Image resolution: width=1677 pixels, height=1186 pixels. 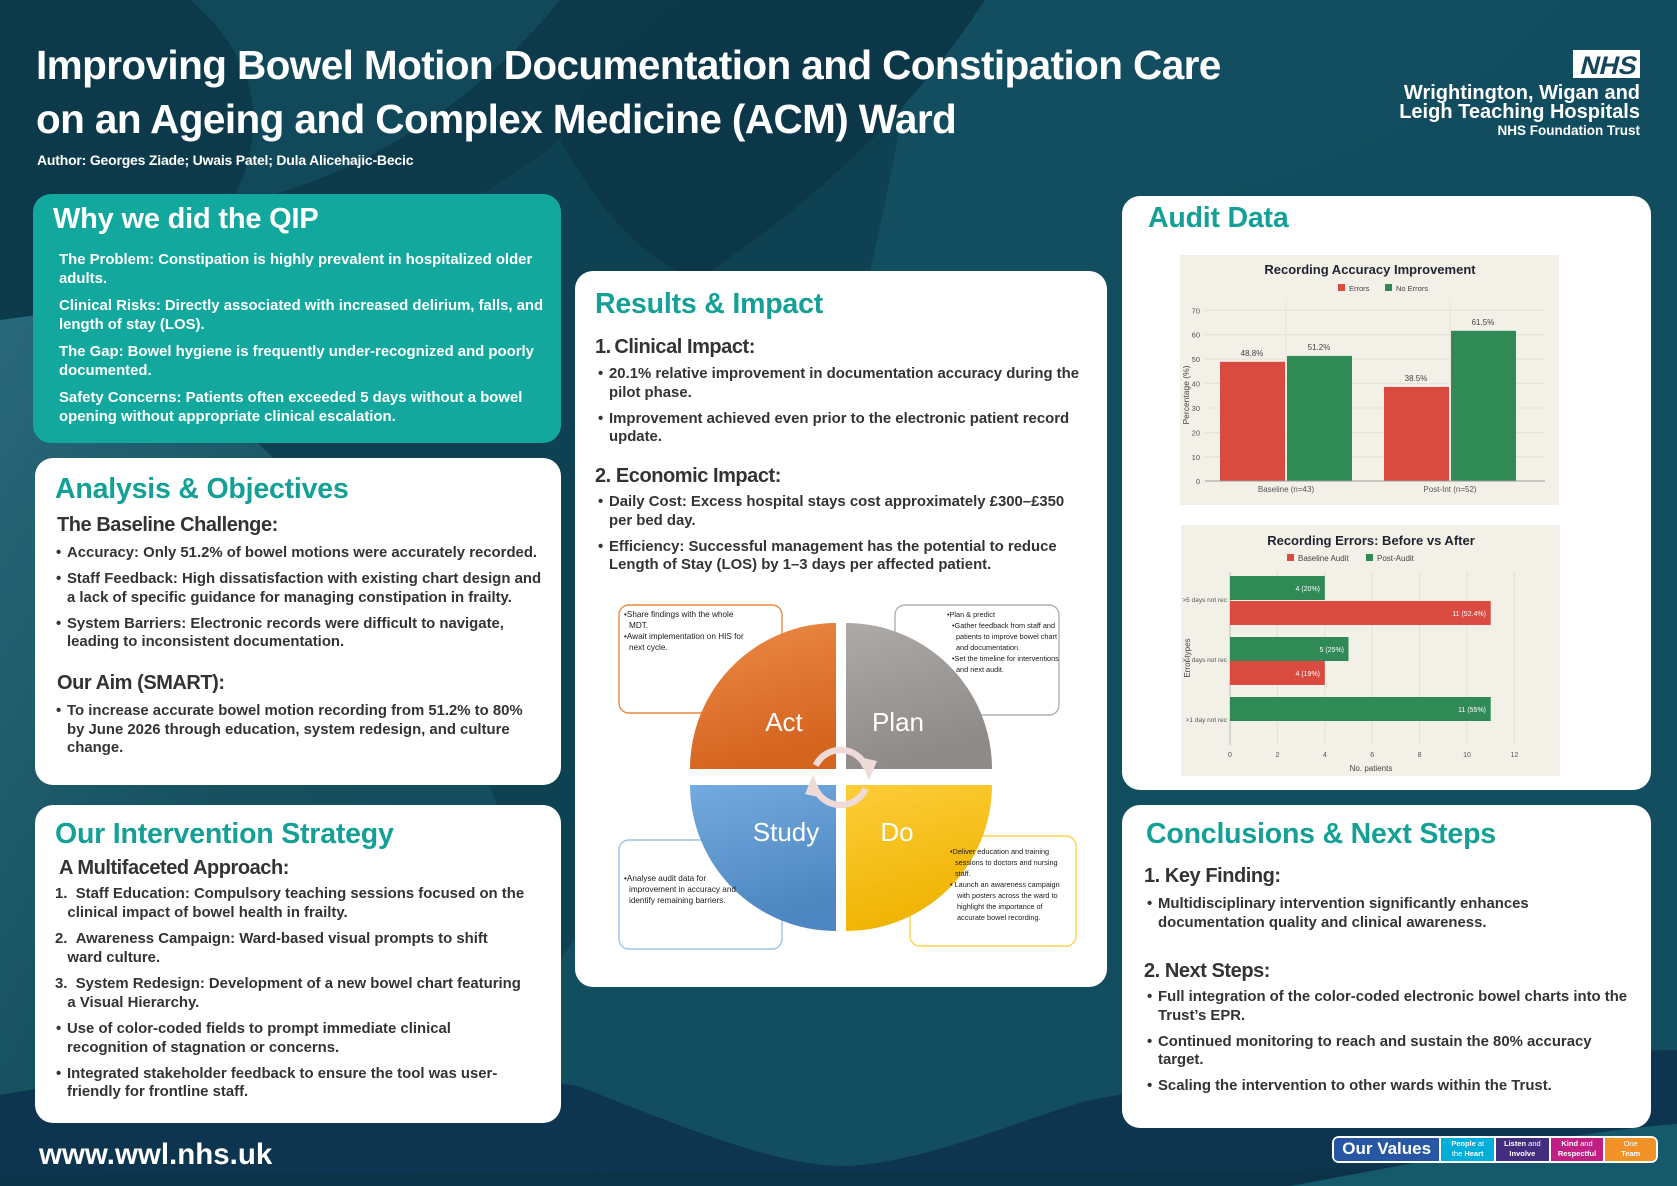 I want to click on svg-text: No Errors, so click(x=1412, y=288).